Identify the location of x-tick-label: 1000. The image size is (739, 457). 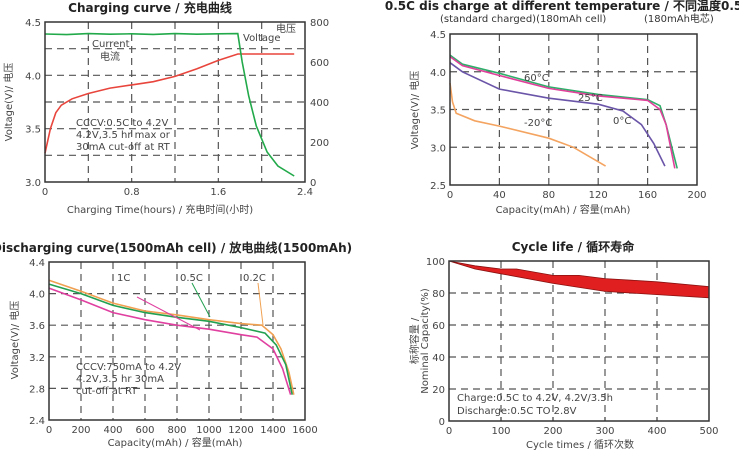
(208, 430).